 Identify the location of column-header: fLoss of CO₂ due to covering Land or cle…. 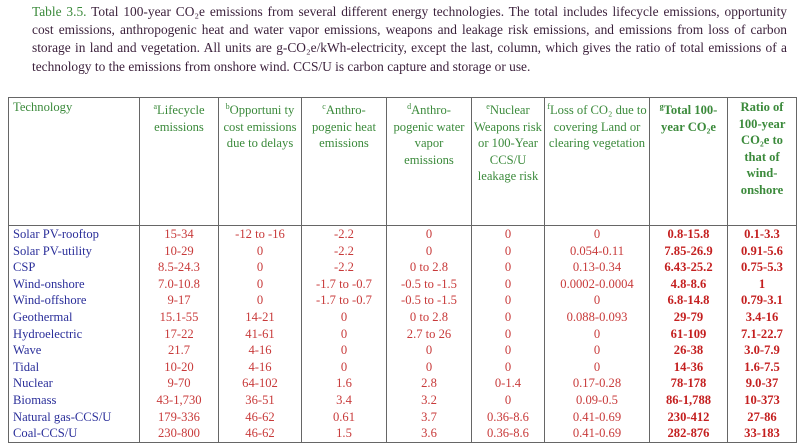
(597, 161).